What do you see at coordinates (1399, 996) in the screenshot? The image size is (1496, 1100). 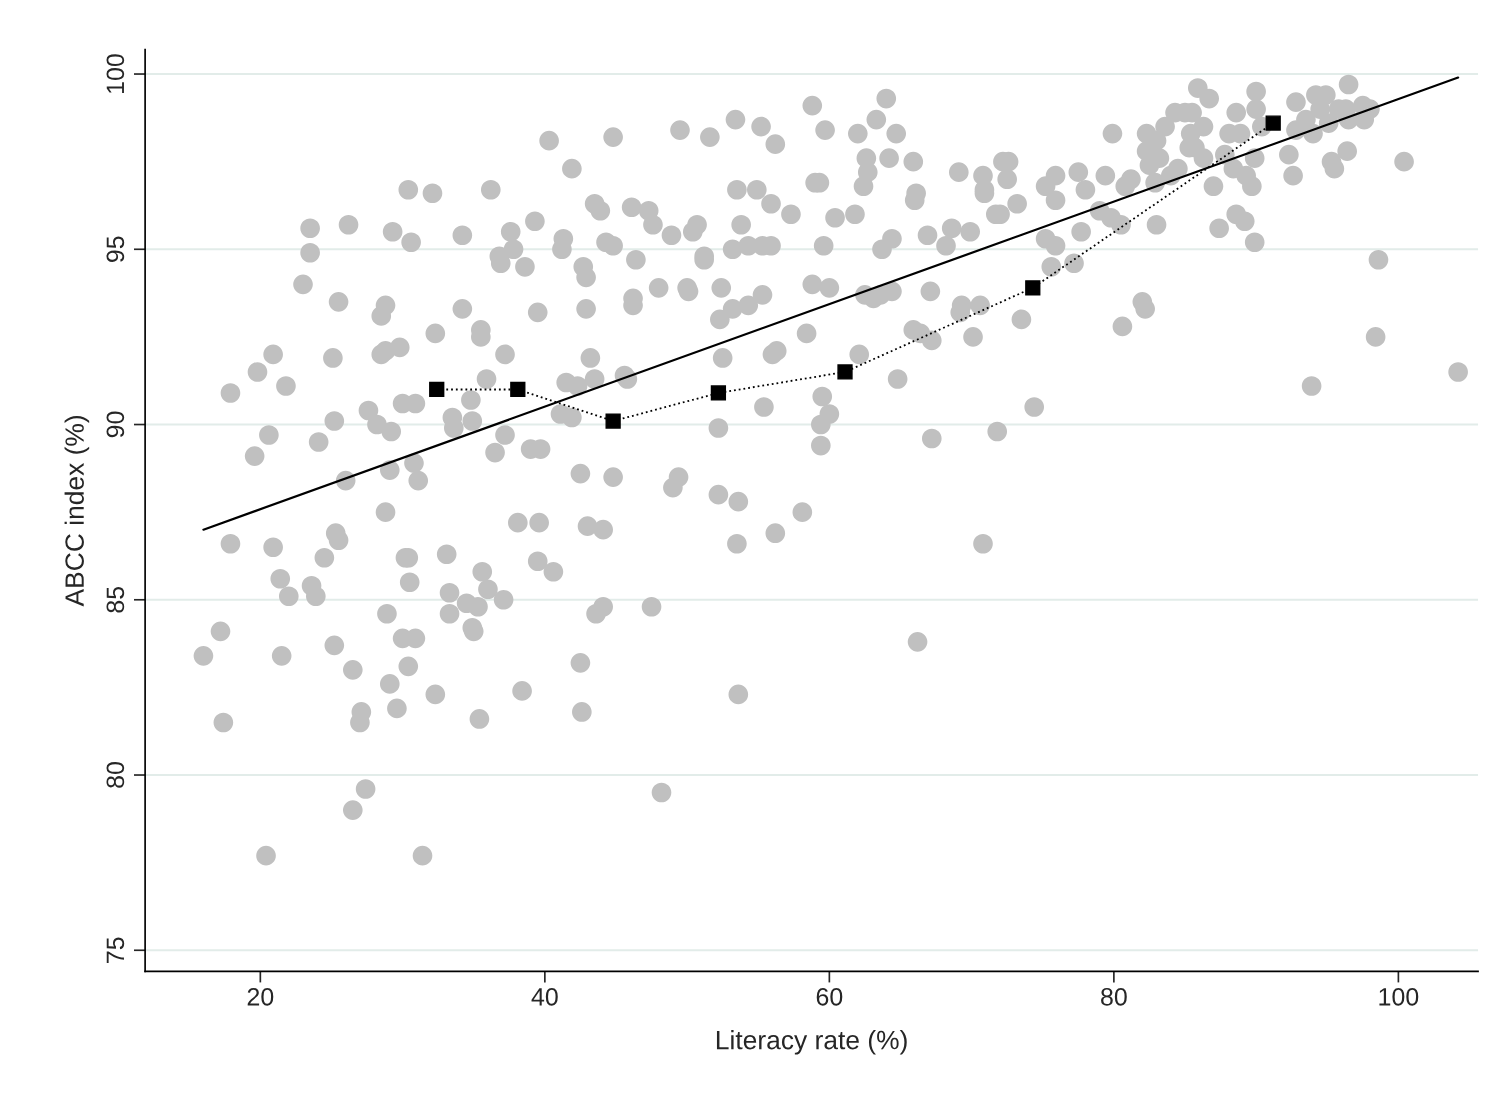 I see `x-tick-label: 100` at bounding box center [1399, 996].